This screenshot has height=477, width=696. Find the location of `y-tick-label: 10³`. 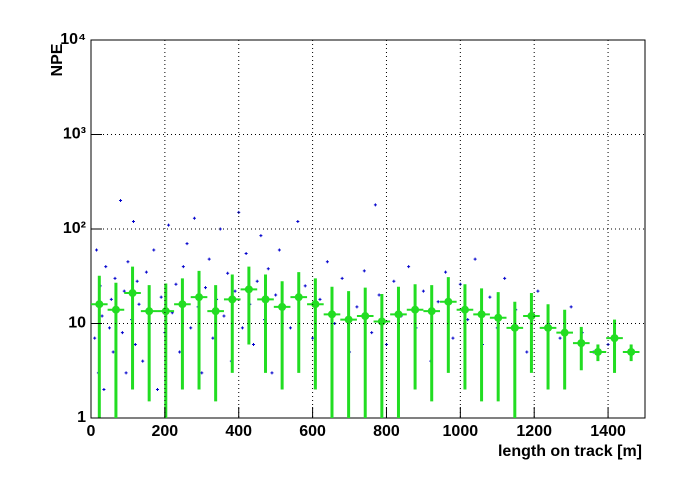

y-tick-label: 10³ is located at coordinates (74, 134).